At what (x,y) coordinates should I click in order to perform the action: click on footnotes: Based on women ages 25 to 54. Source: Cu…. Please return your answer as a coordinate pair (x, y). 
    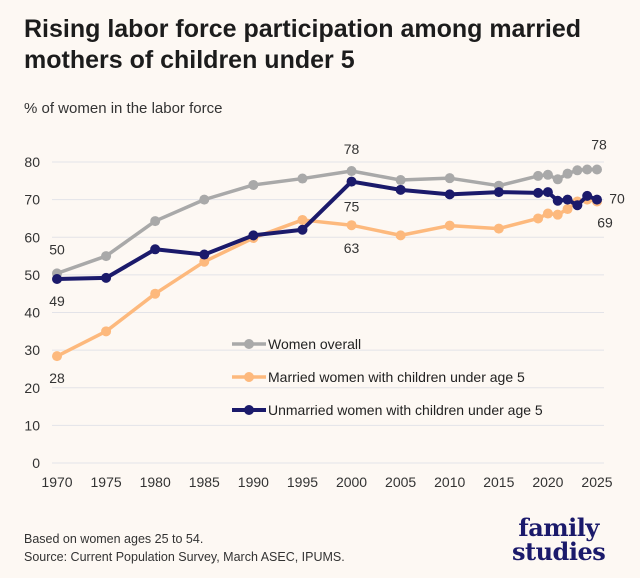
    Looking at the image, I should click on (184, 548).